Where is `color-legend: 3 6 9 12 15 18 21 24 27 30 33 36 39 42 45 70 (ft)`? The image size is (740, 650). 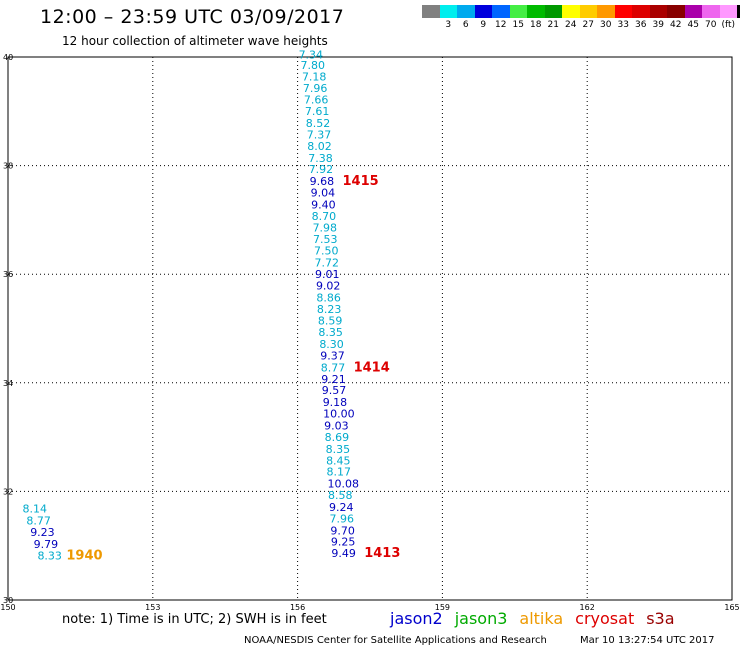 color-legend: 3 6 9 12 15 18 21 24 27 30 33 36 39 42 45 70 (ft) is located at coordinates (581, 17).